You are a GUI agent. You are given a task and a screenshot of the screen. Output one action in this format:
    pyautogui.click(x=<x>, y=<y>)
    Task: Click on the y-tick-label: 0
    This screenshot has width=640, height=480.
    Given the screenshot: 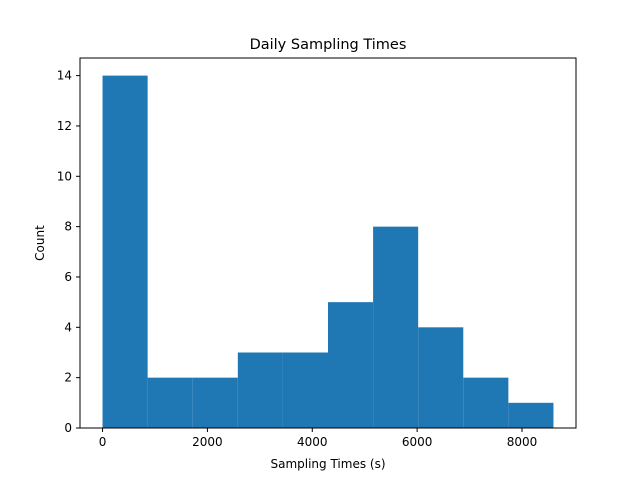 What is the action you would take?
    pyautogui.click(x=68, y=428)
    